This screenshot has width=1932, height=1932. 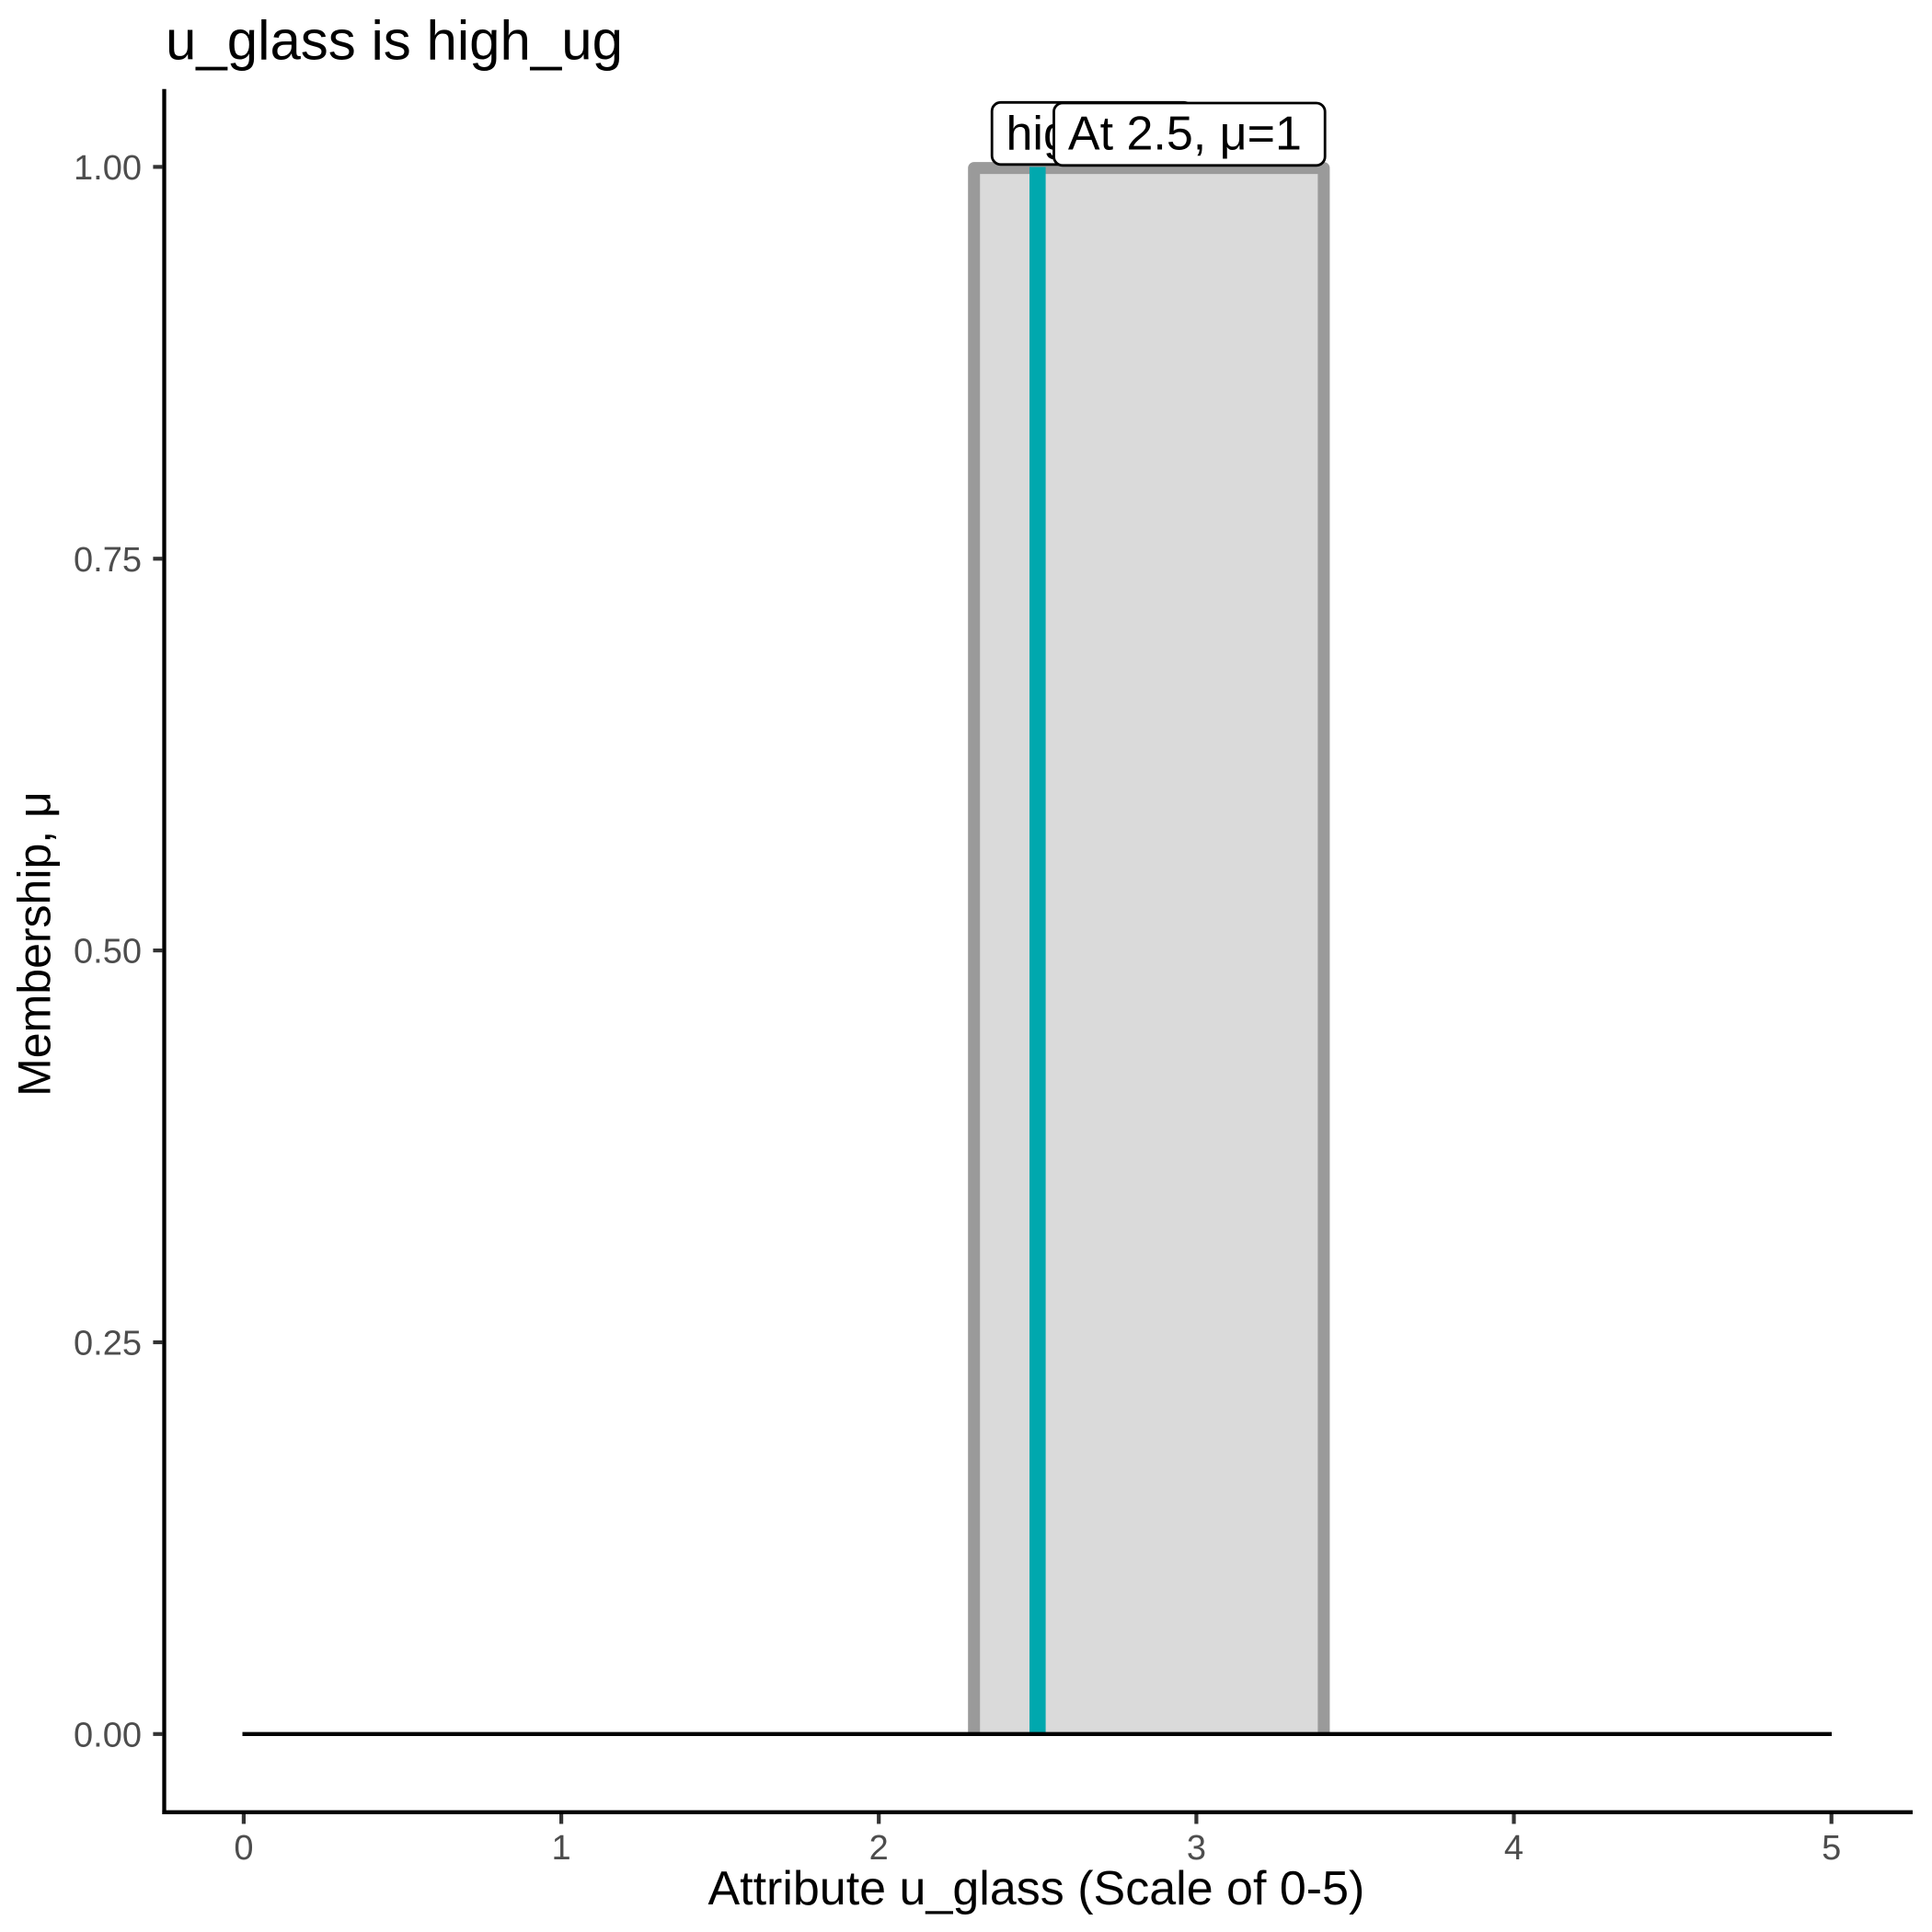 I want to click on svg-text: 0.75, so click(x=108, y=560).